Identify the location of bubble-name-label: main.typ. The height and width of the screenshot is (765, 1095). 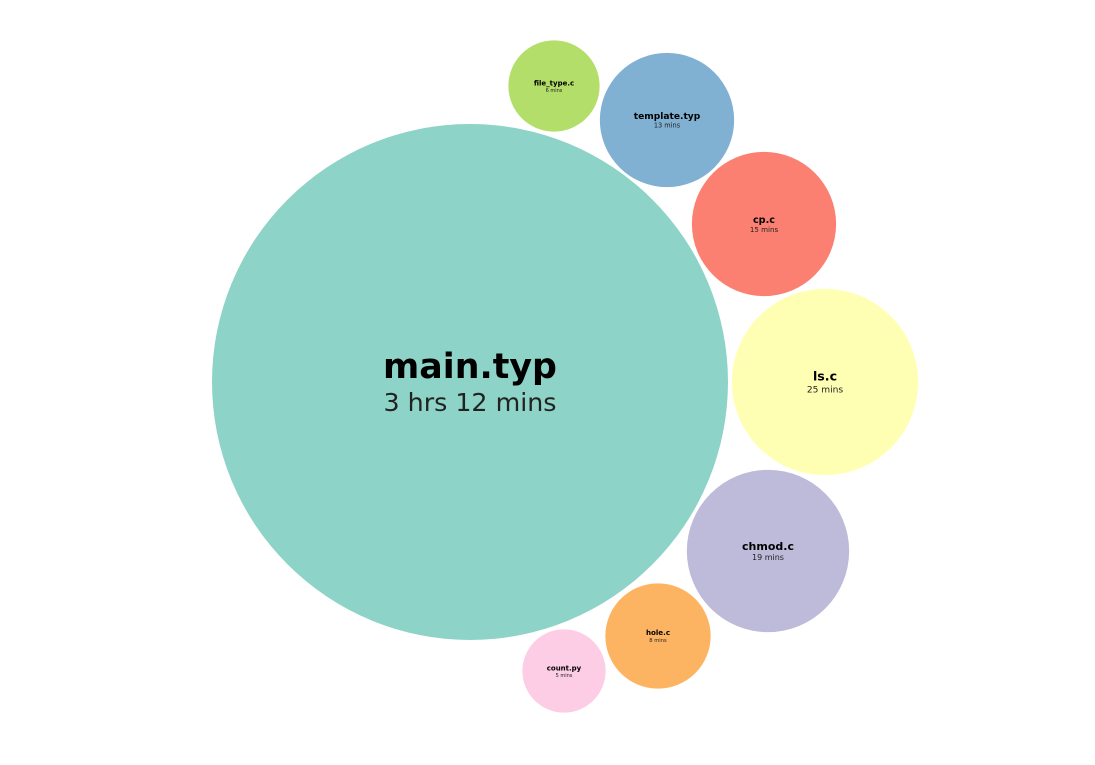
(470, 367).